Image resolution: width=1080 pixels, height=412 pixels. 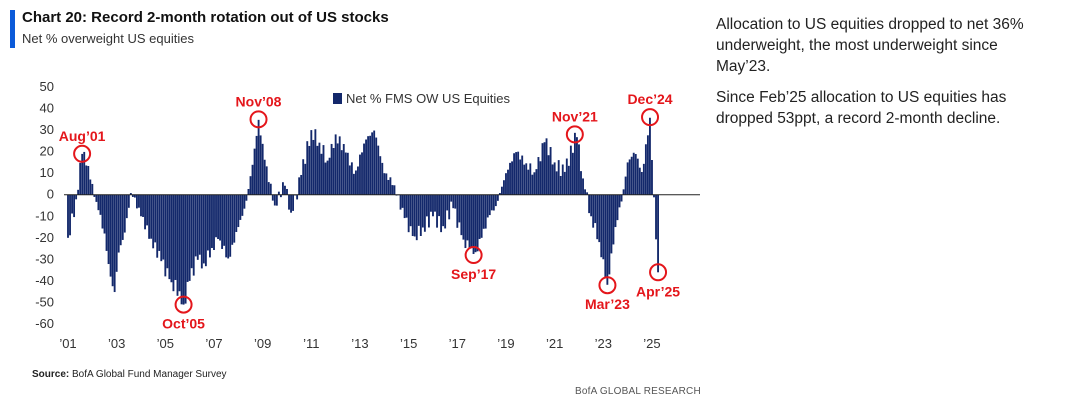 I want to click on source-label: Source:, so click(x=51, y=374).